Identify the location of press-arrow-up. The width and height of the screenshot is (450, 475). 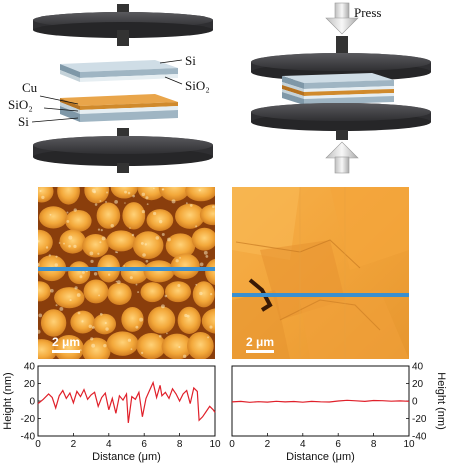
(342, 157).